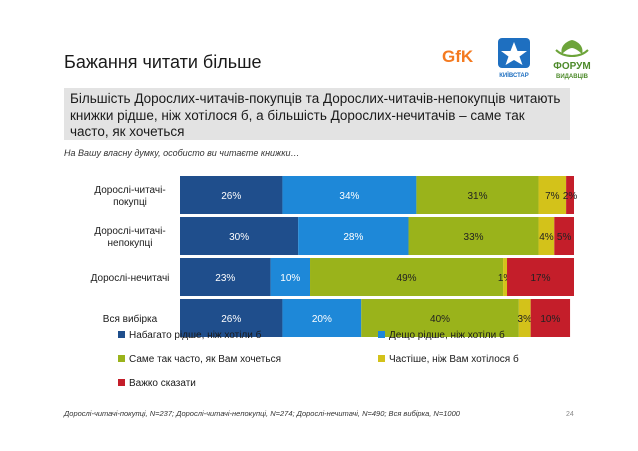 The image size is (638, 451). I want to click on data-label: 49%, so click(407, 278).